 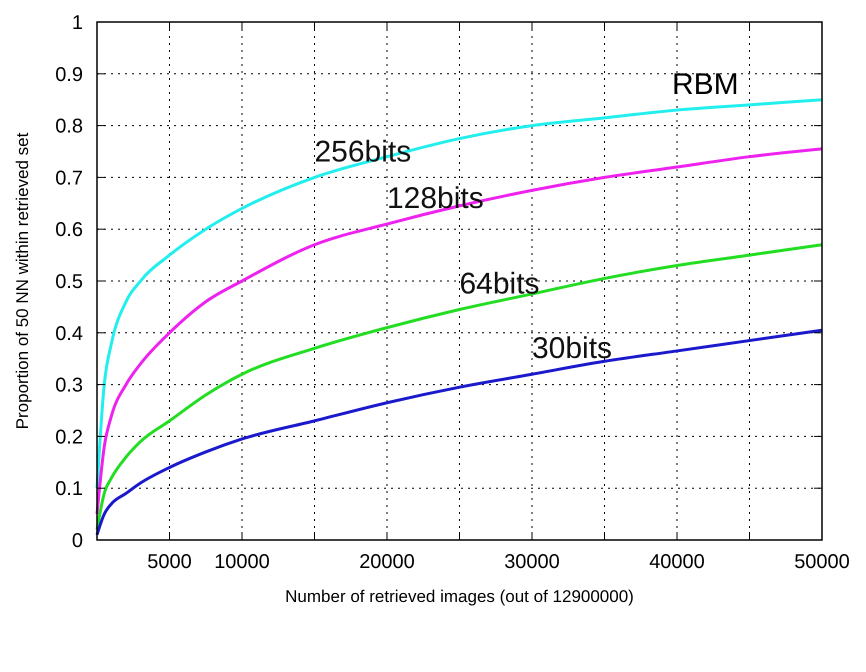 What do you see at coordinates (387, 562) in the screenshot?
I see `x-tick-label: 20000` at bounding box center [387, 562].